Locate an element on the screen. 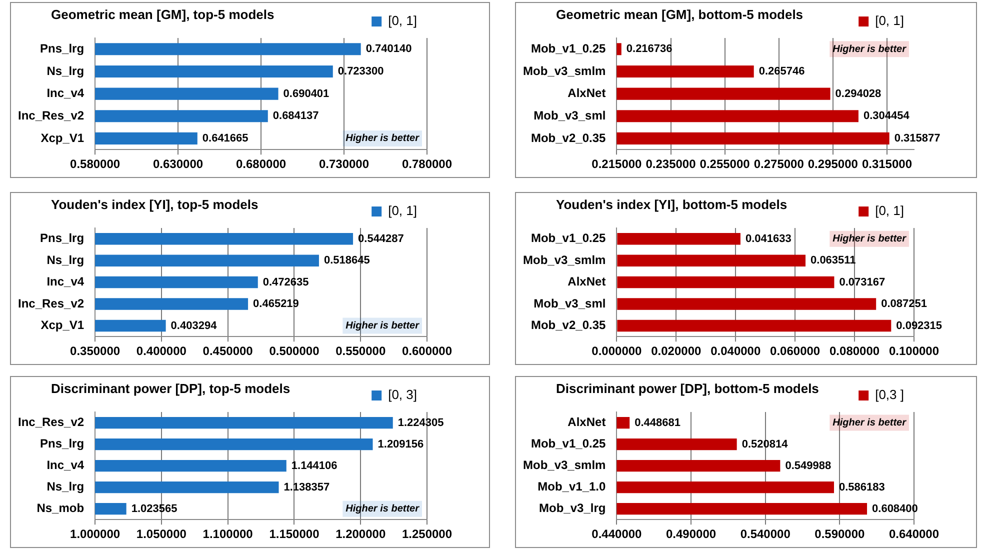  data-label: 0.518645 is located at coordinates (347, 260).